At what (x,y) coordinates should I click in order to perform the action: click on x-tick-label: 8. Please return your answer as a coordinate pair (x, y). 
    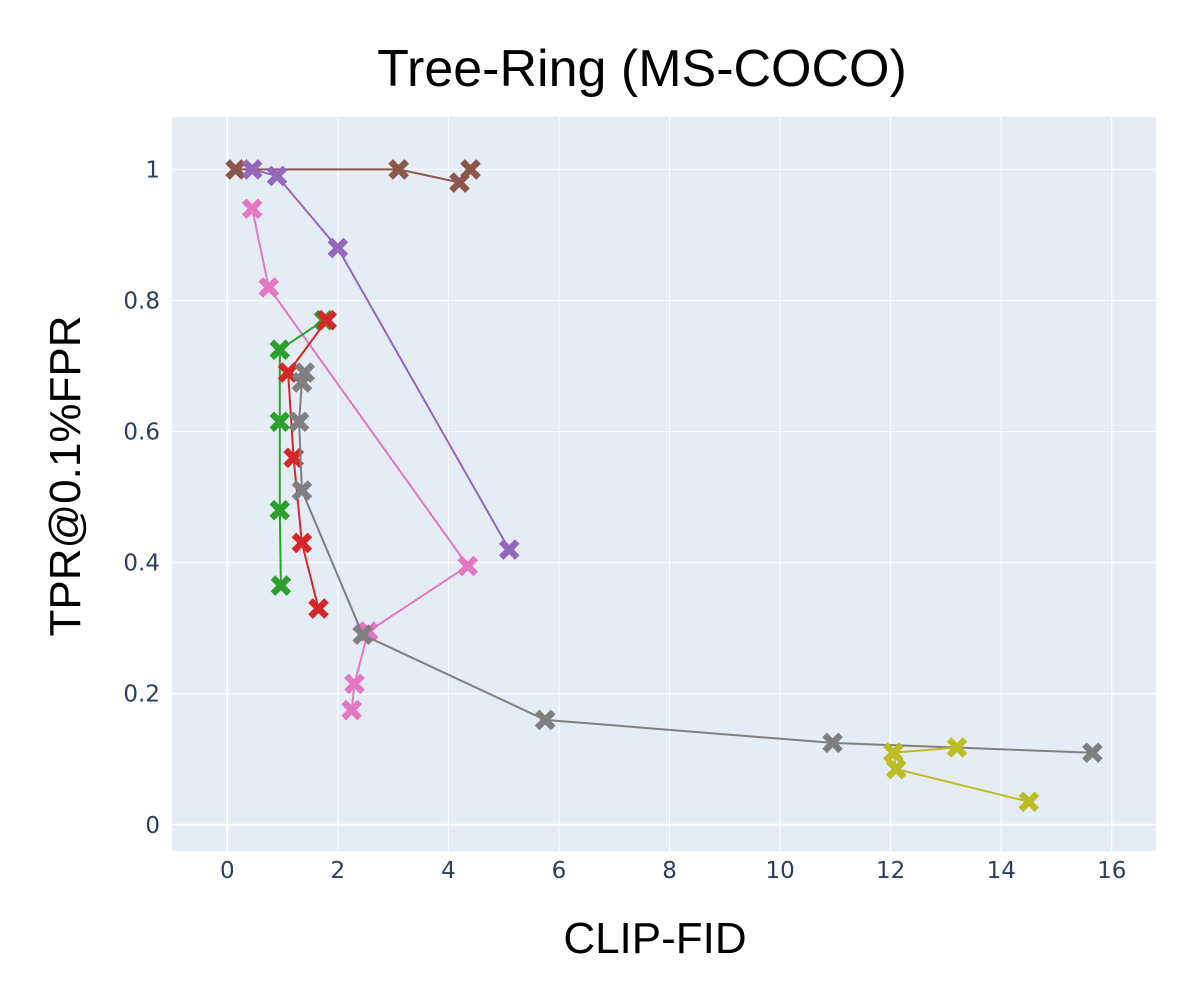
    Looking at the image, I should click on (669, 871).